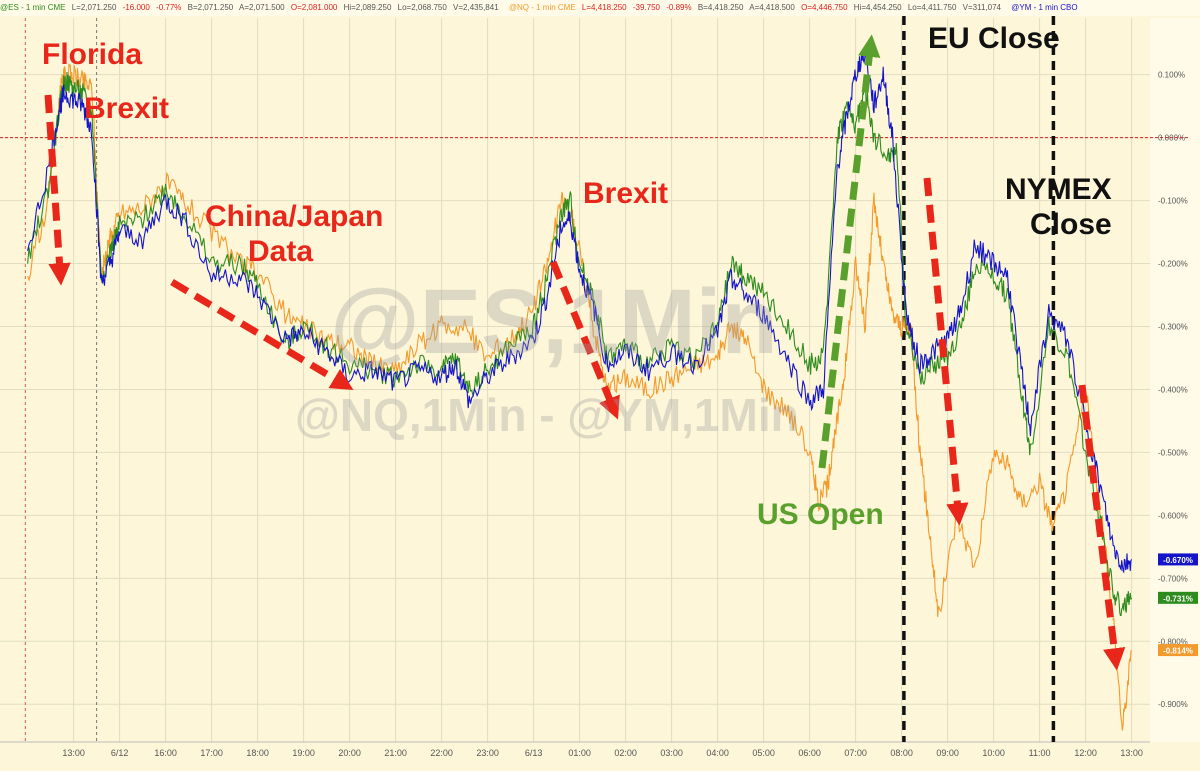  What do you see at coordinates (947, 753) in the screenshot?
I see `x-tick-label: 09:00` at bounding box center [947, 753].